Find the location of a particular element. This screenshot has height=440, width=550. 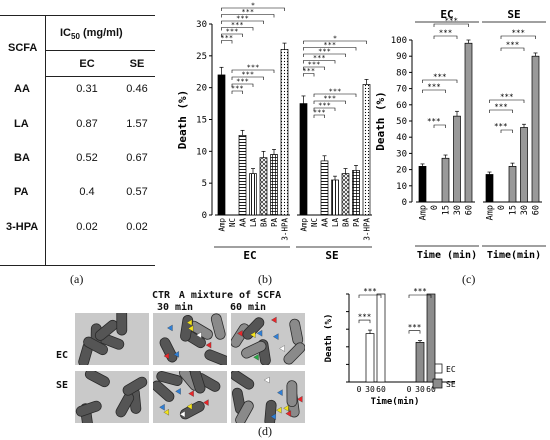

micrograph-se-ctr is located at coordinates (112, 397).